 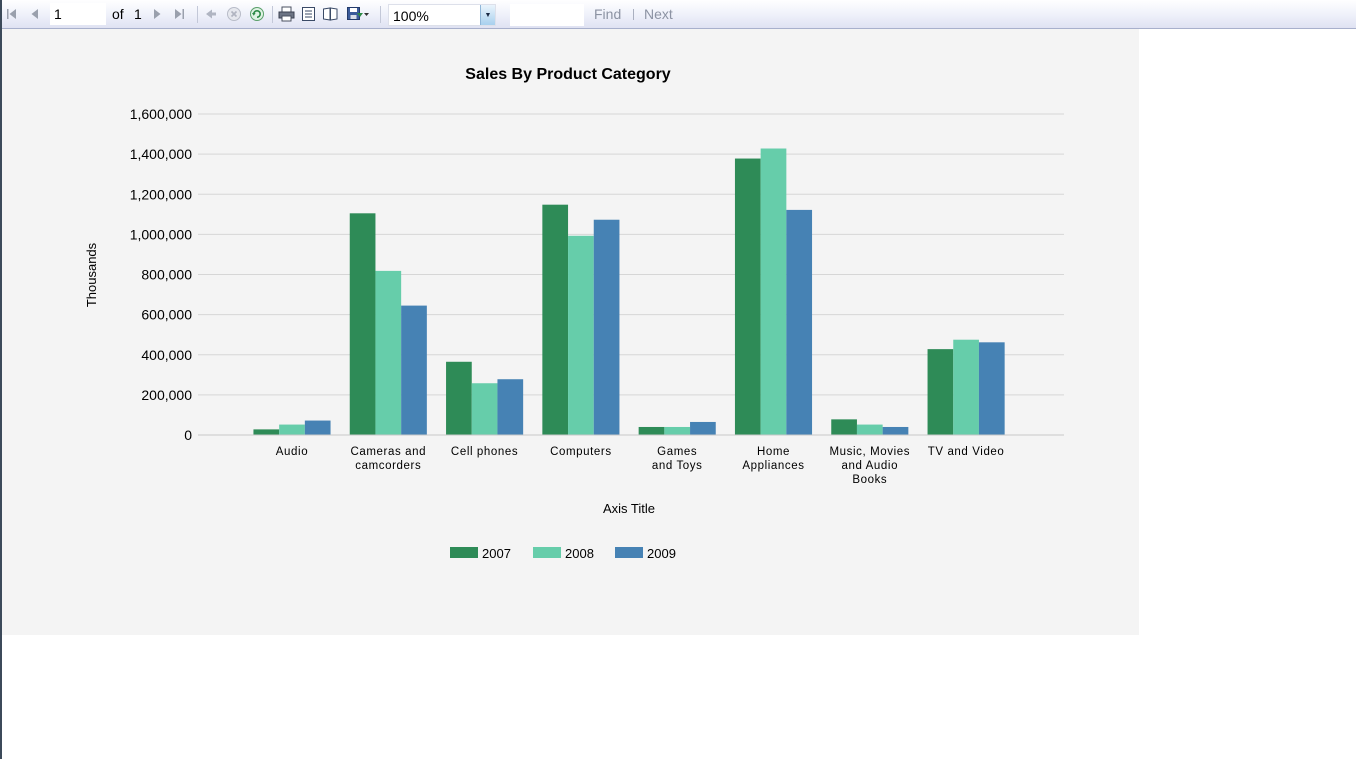 I want to click on legend-item: 2007, so click(x=480, y=553).